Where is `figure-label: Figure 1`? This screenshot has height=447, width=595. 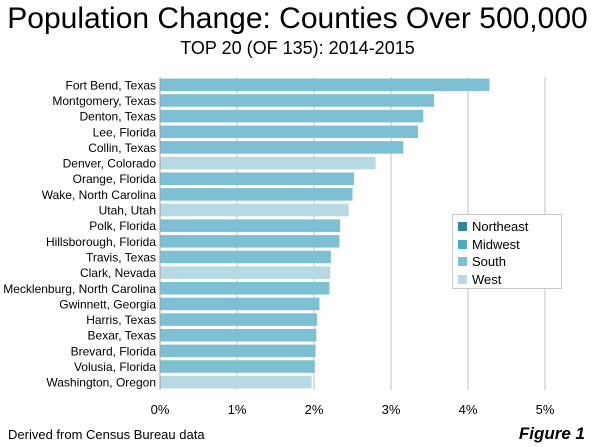
figure-label: Figure 1 is located at coordinates (551, 433).